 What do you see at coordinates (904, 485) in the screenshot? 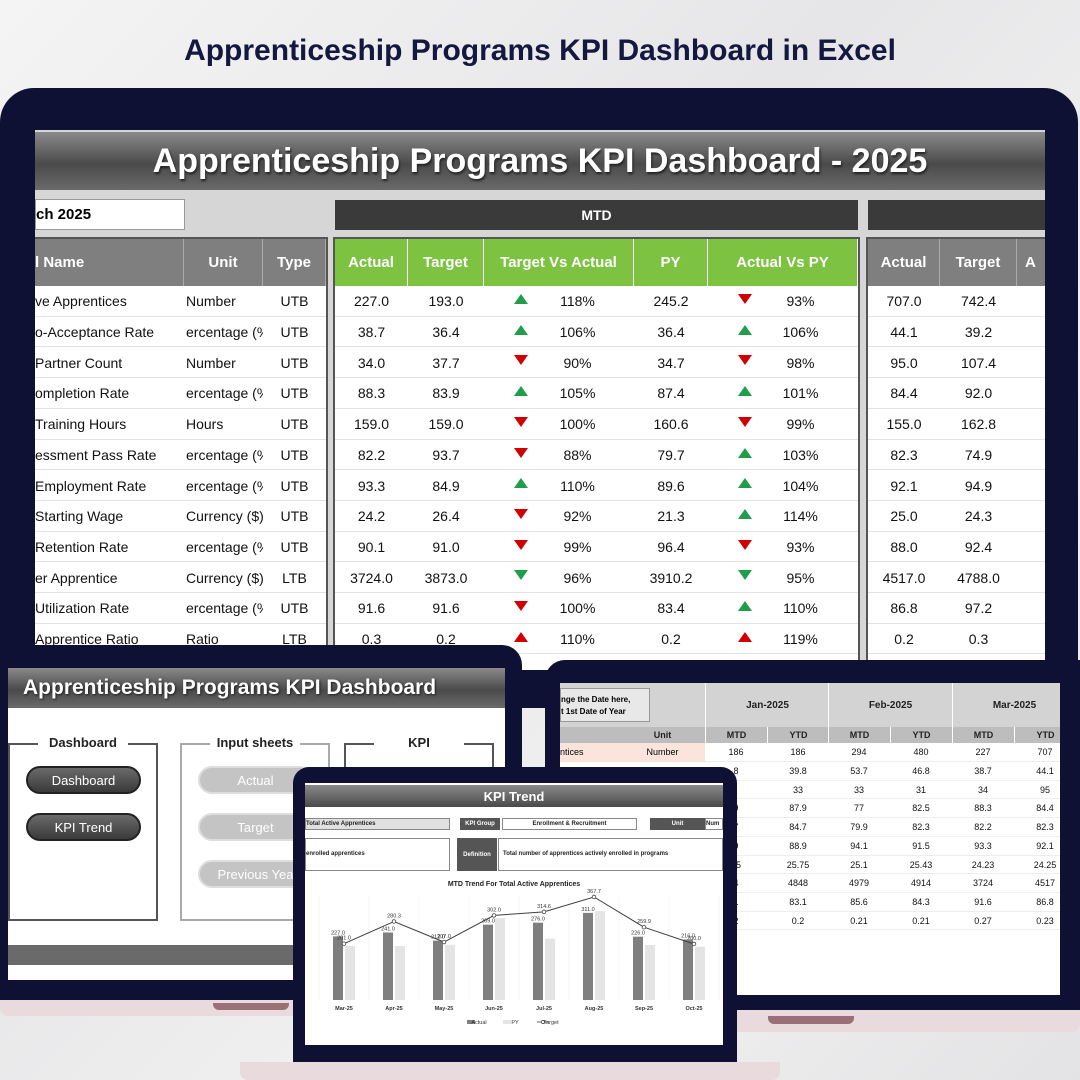
I see `ytd-actual: 92.1` at bounding box center [904, 485].